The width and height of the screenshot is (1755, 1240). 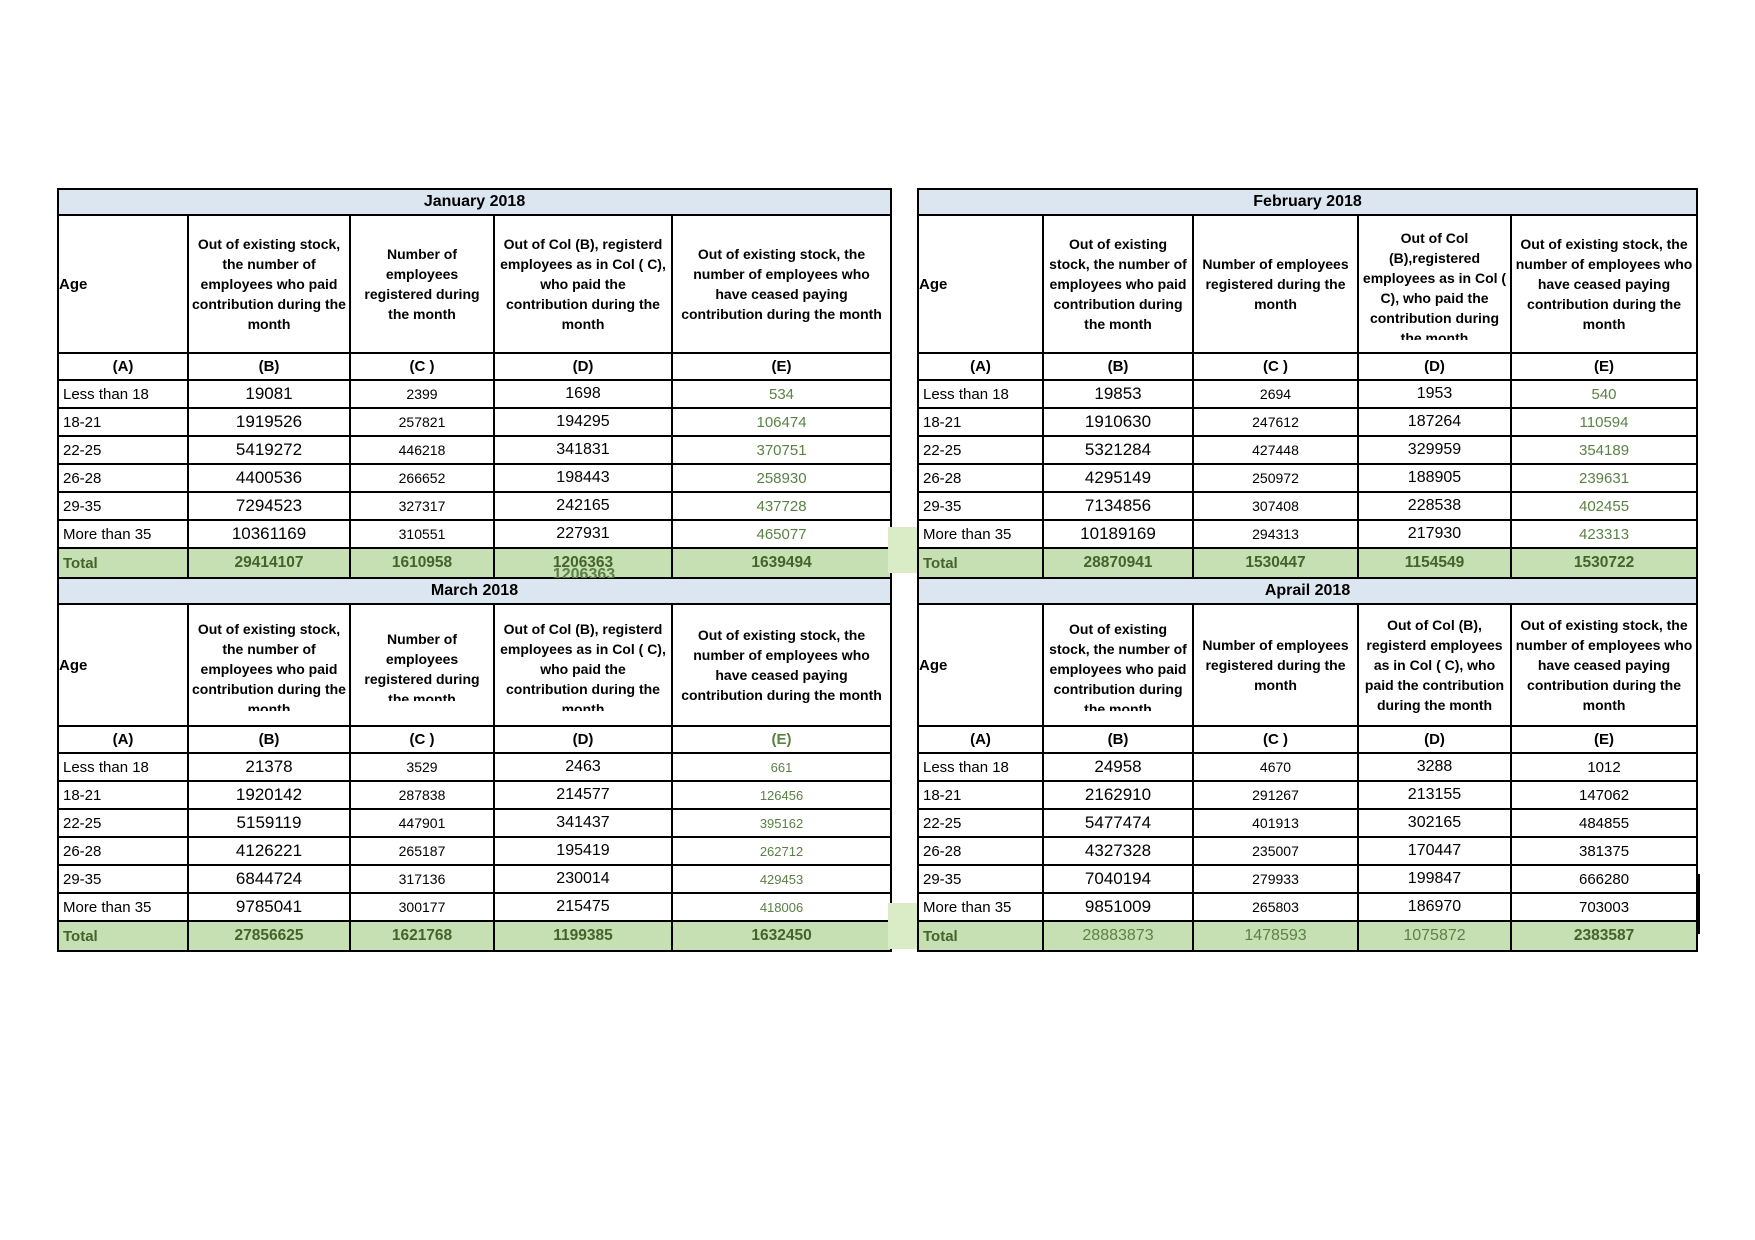 What do you see at coordinates (781, 506) in the screenshot?
I see `cell-e: 437728` at bounding box center [781, 506].